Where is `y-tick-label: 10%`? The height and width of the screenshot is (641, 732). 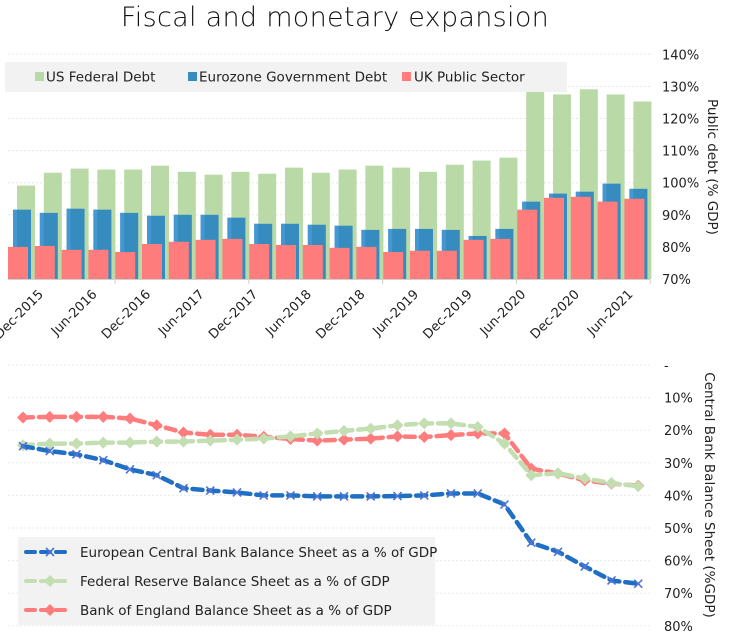
y-tick-label: 10% is located at coordinates (678, 399).